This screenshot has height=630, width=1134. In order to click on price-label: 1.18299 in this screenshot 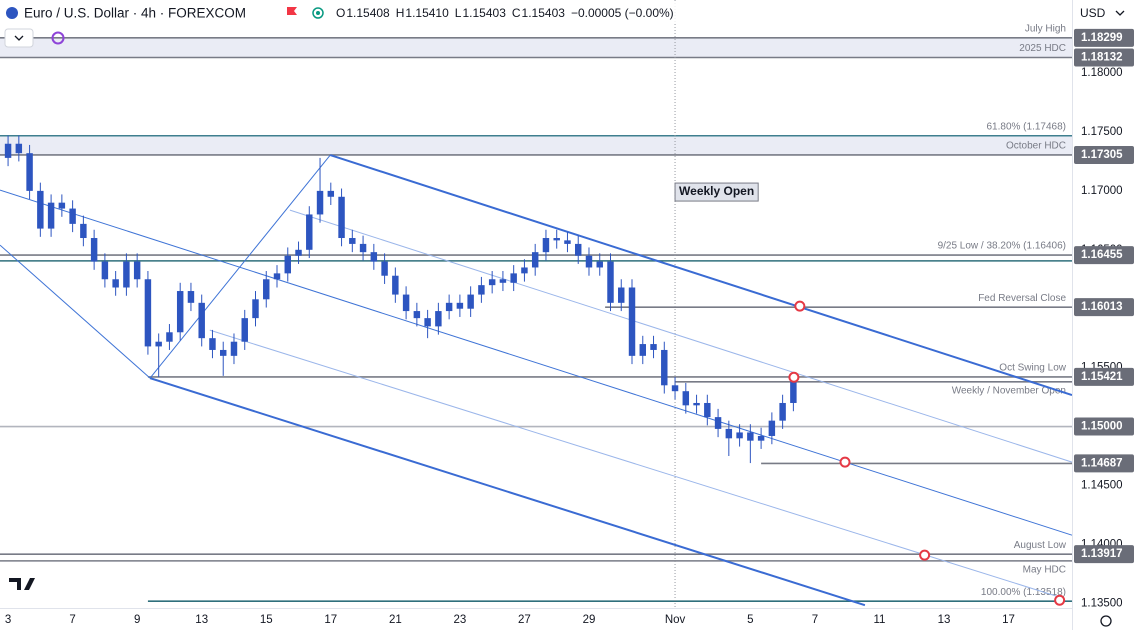, I will do `click(1102, 38)`.